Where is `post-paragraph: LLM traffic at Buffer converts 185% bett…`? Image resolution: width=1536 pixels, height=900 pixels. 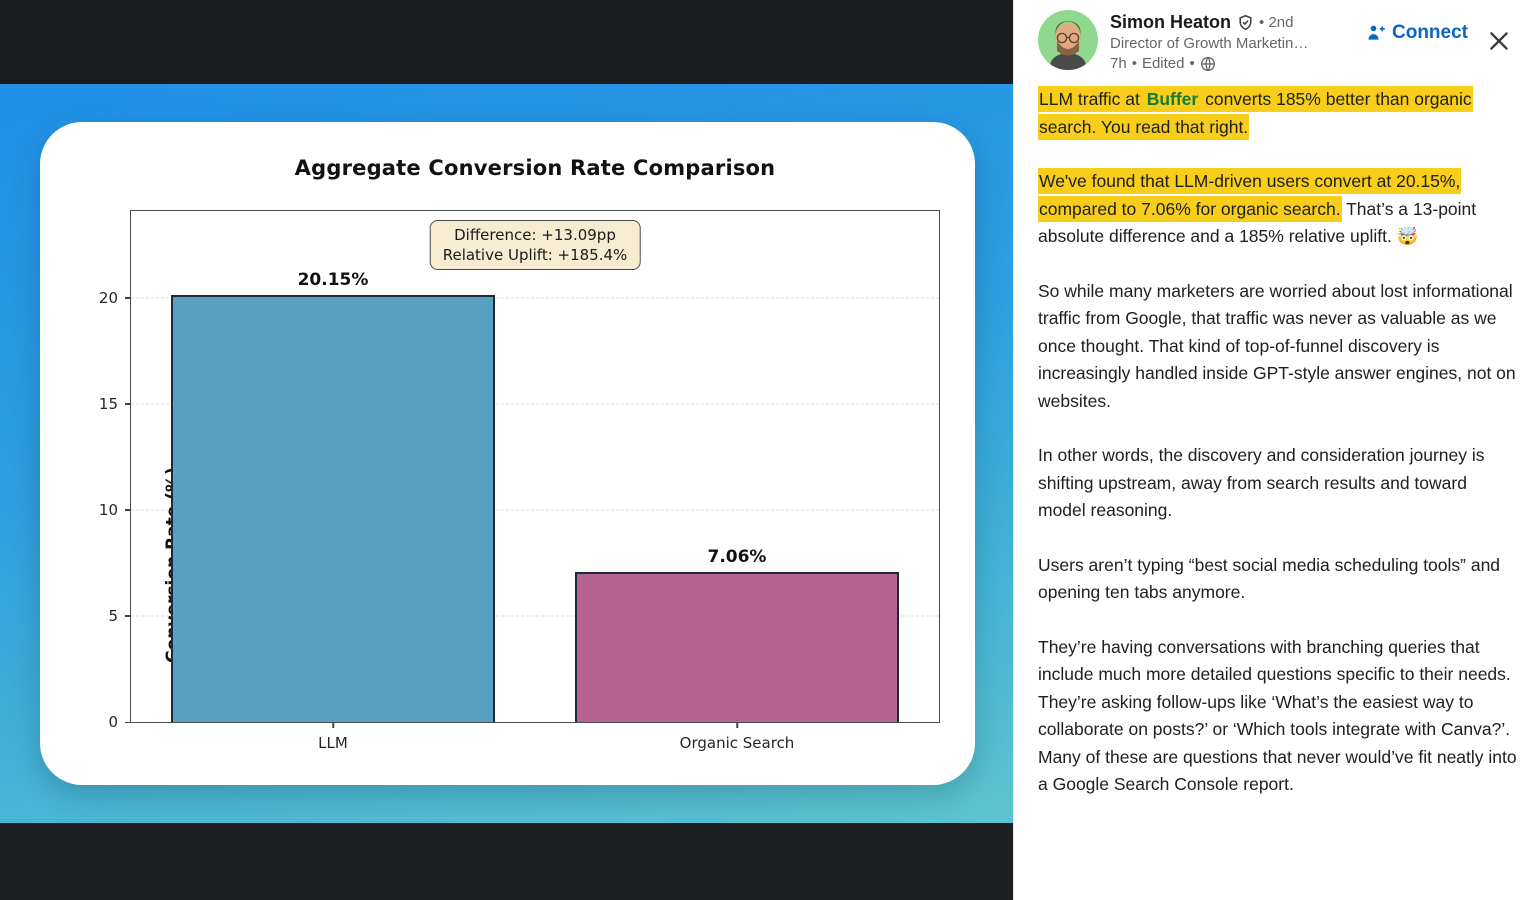
post-paragraph: LLM traffic at Buffer converts 185% bett… is located at coordinates (1277, 113).